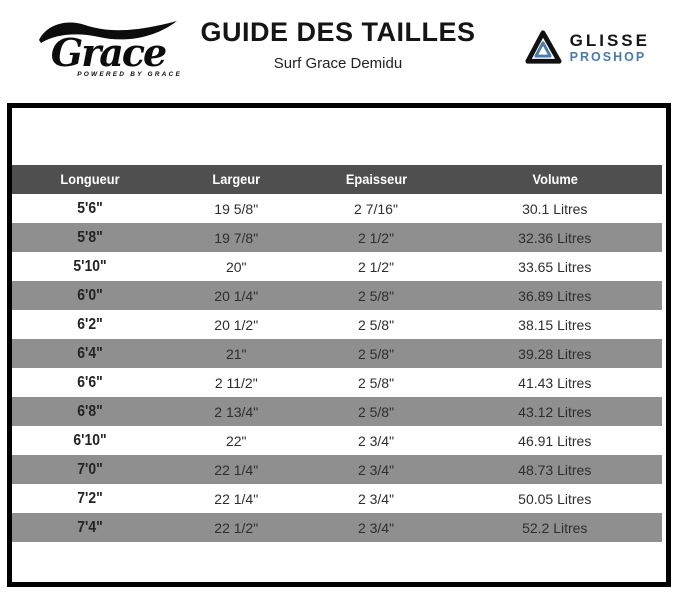 The width and height of the screenshot is (678, 612). What do you see at coordinates (337, 382) in the screenshot?
I see `table-row: 6'6" 2 11/2" 2 5/8" 41.43 Litres` at bounding box center [337, 382].